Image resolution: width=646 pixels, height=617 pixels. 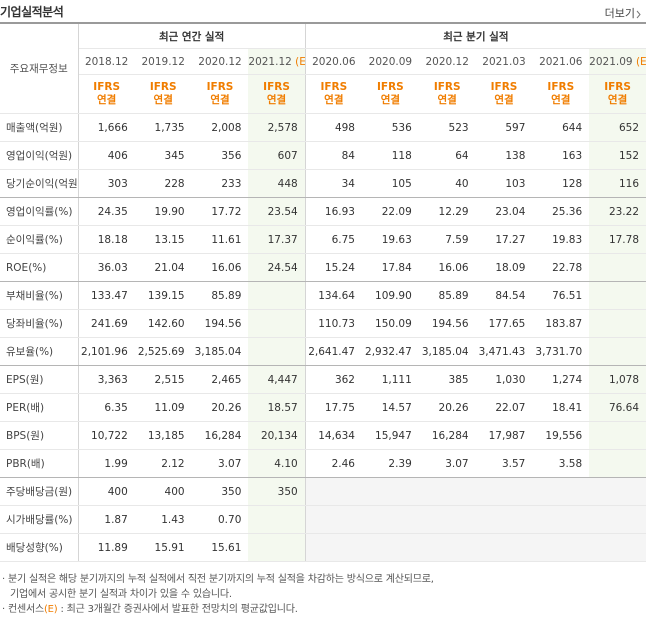 What do you see at coordinates (163, 491) in the screenshot?
I see `cell: 400` at bounding box center [163, 491].